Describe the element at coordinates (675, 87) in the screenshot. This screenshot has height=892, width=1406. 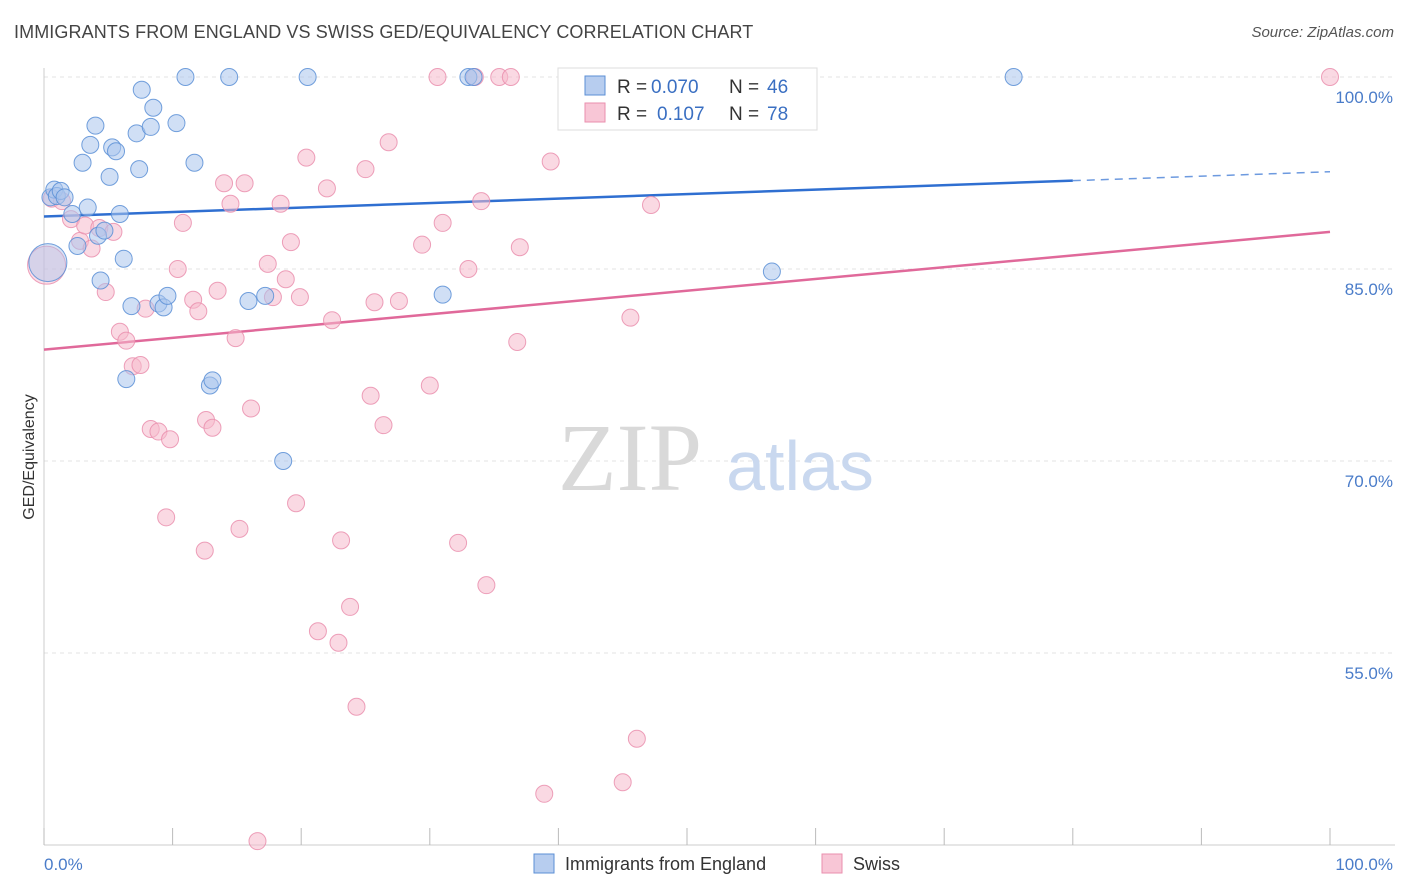
I see `legend-r-value-1: 0.070` at that location.